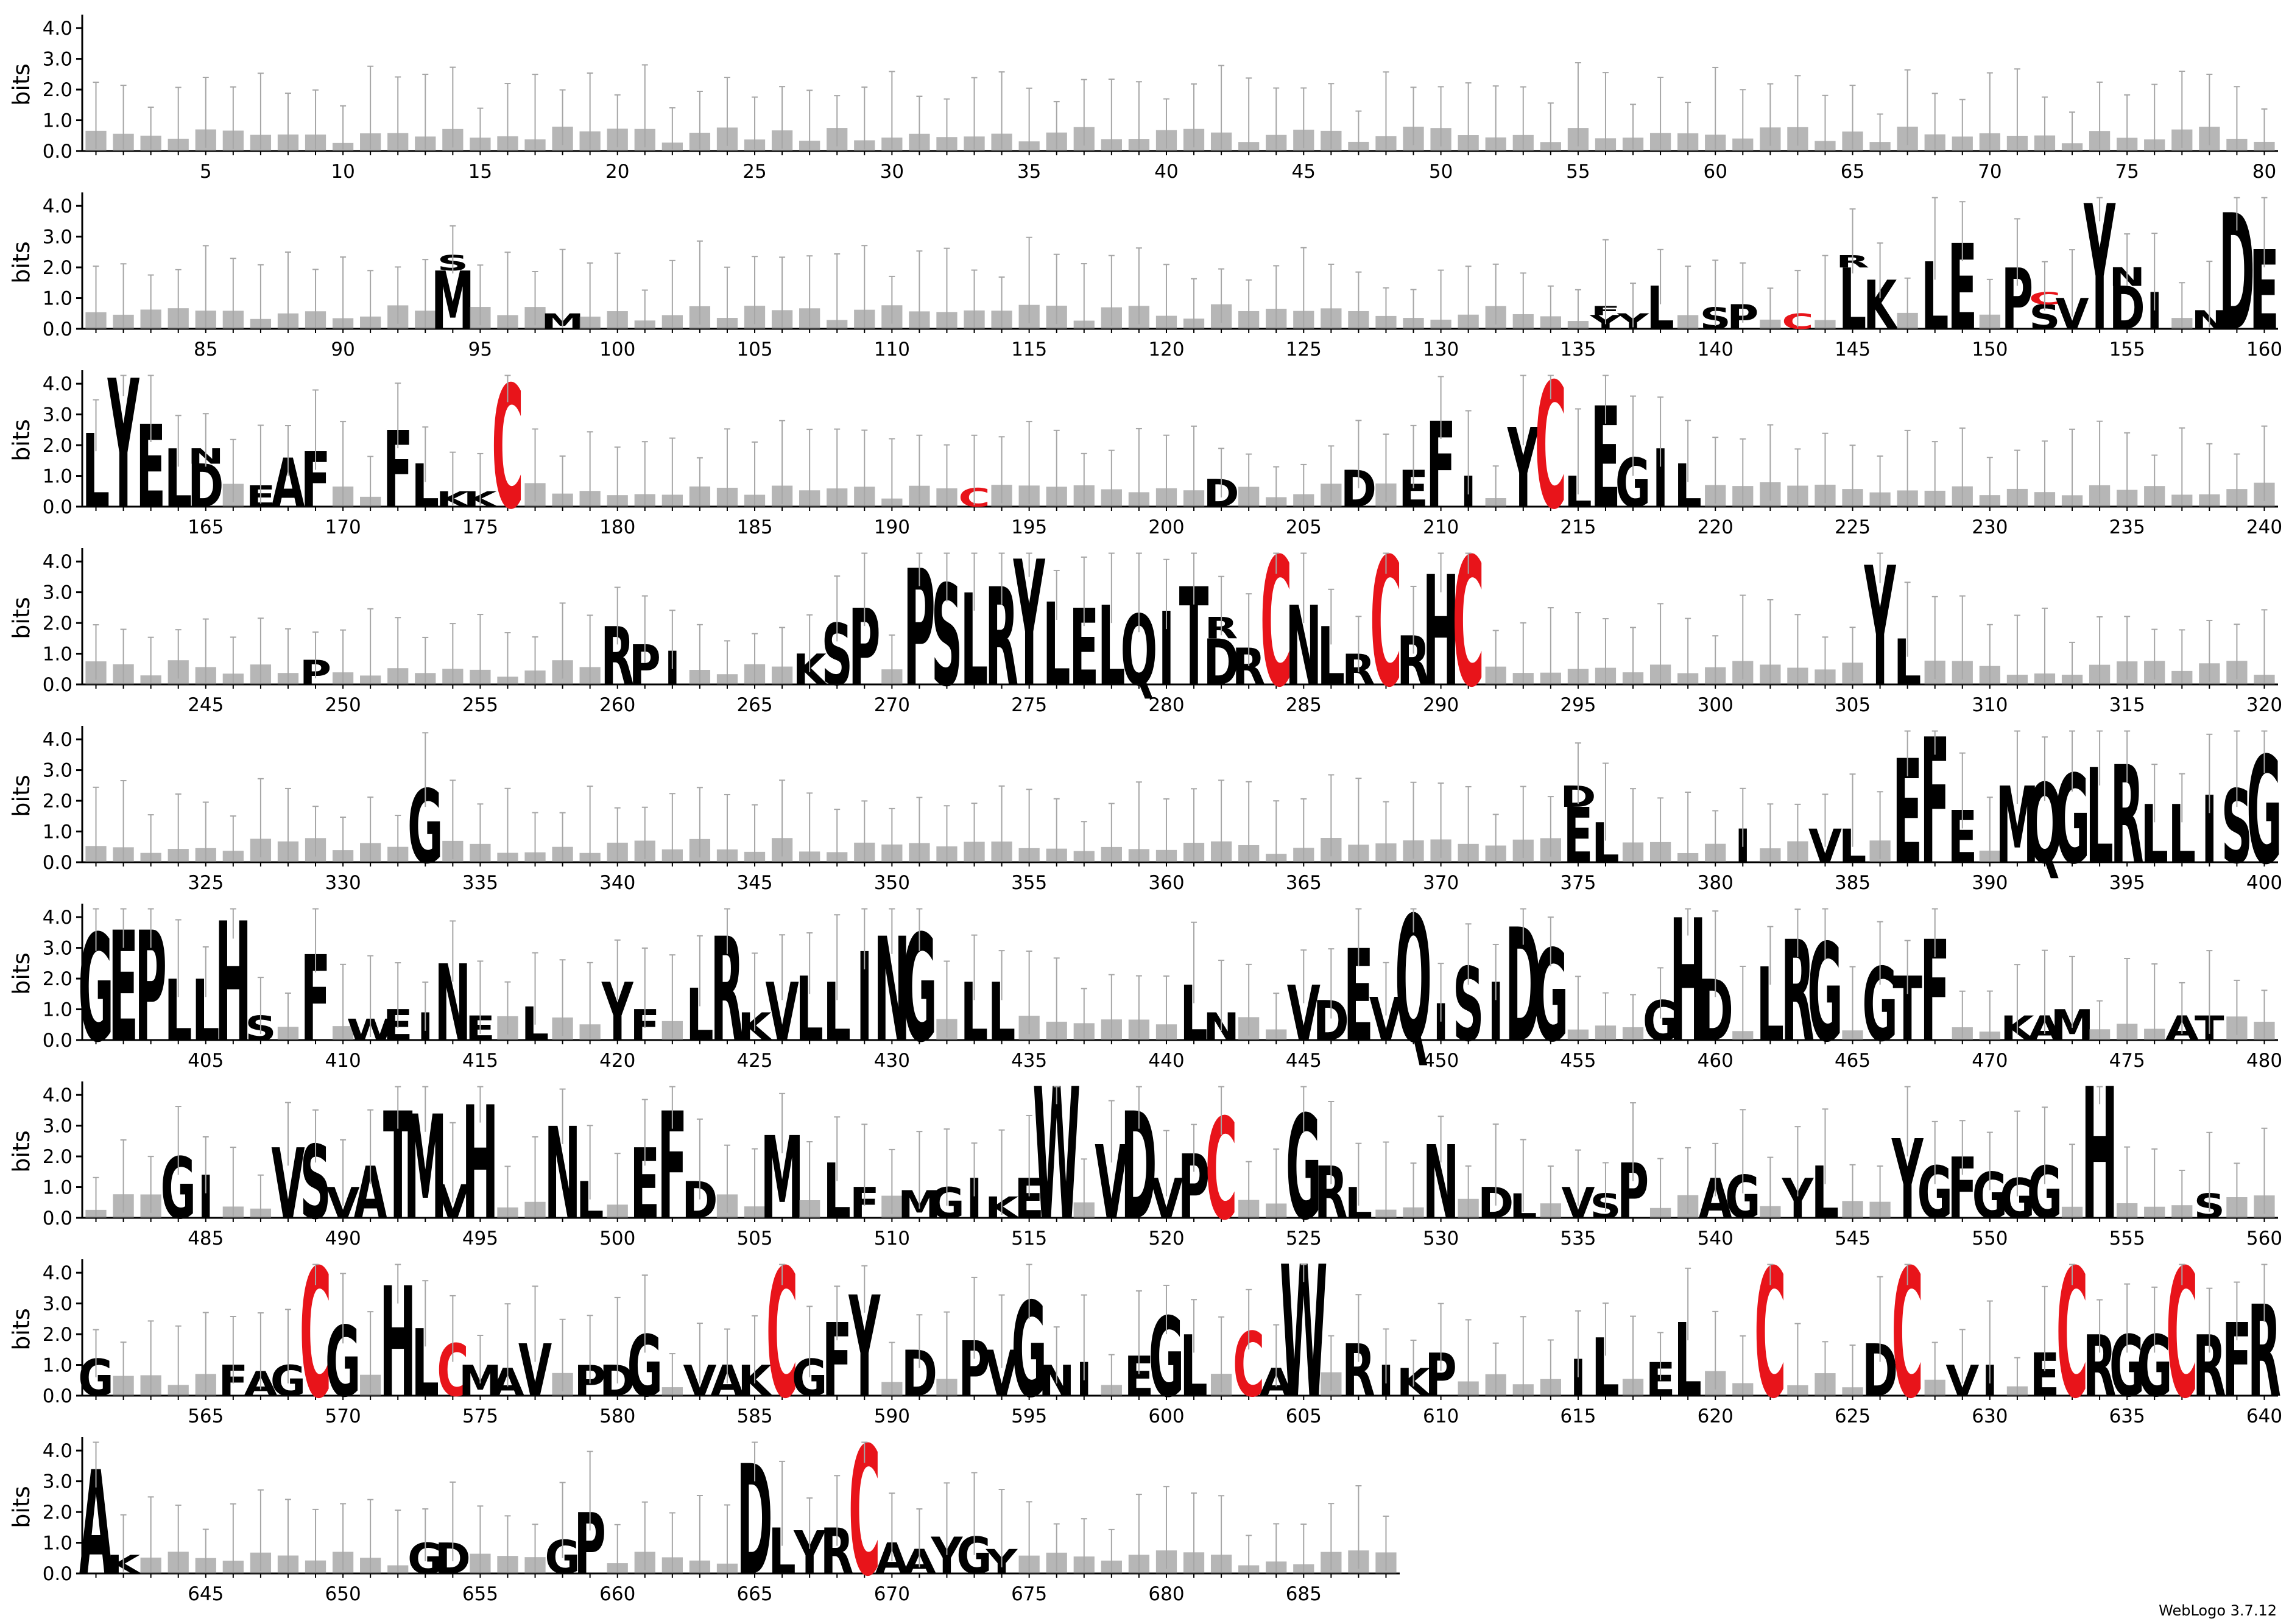  What do you see at coordinates (1166, 1061) in the screenshot?
I see `x-tick-label: 440` at bounding box center [1166, 1061].